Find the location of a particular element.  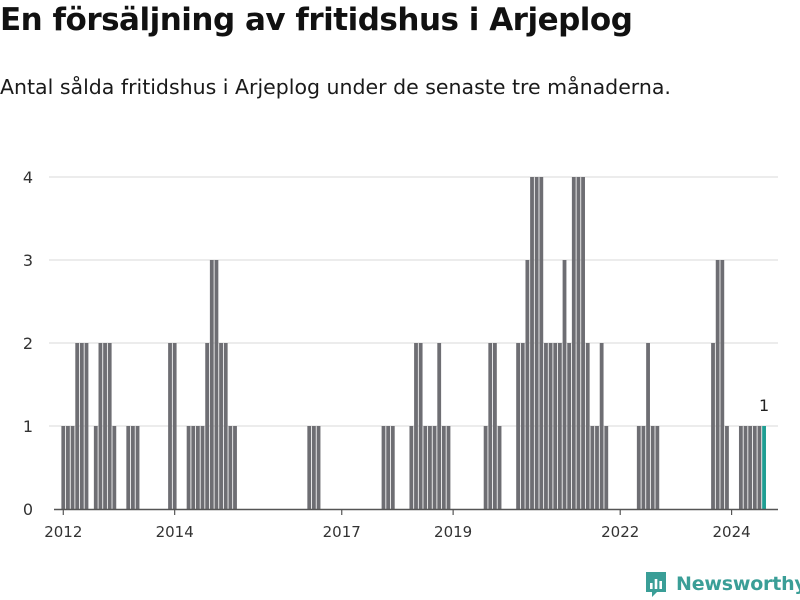

x-tick-label: 2012 is located at coordinates (63, 532).